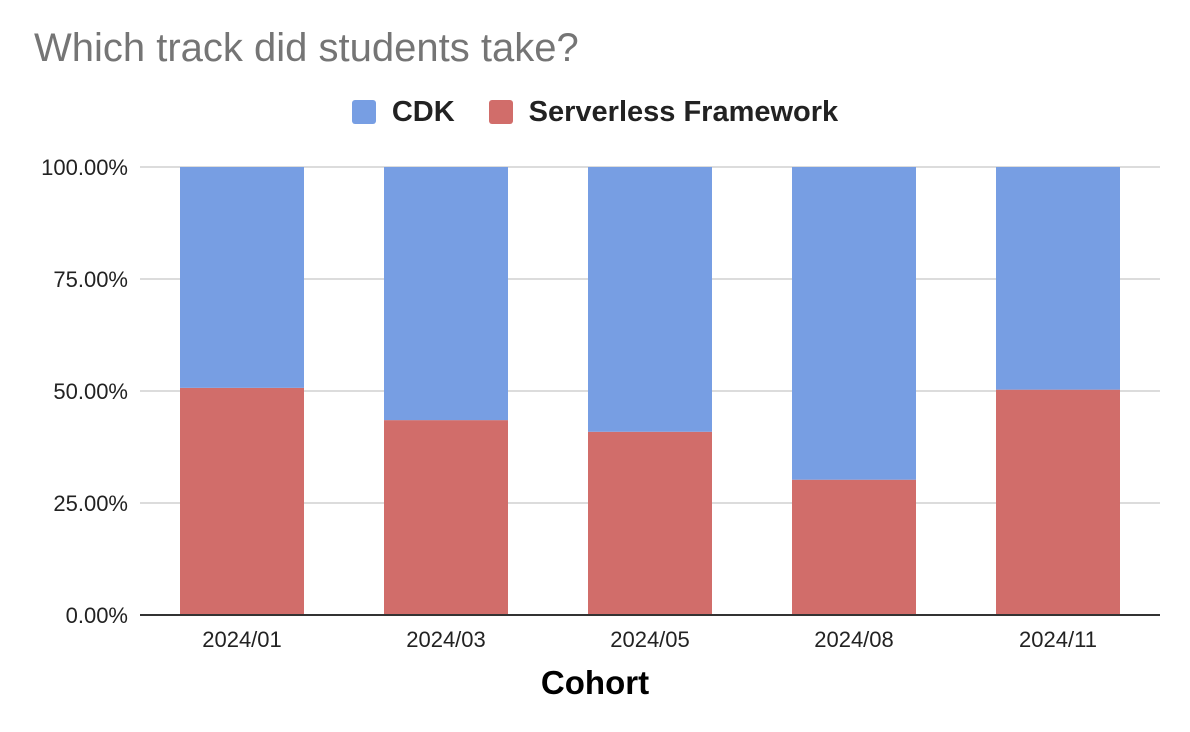 This screenshot has width=1190, height=732. What do you see at coordinates (242, 639) in the screenshot?
I see `x-tick-label: 2024/01` at bounding box center [242, 639].